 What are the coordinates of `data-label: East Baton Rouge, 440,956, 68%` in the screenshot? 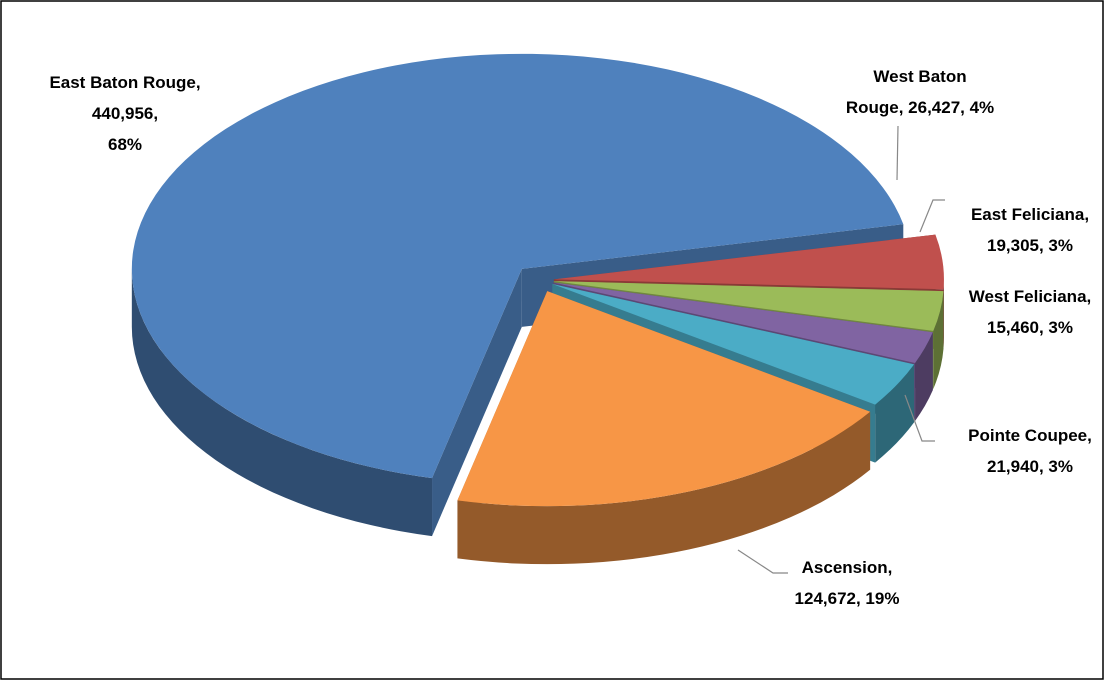 It's located at (124, 113).